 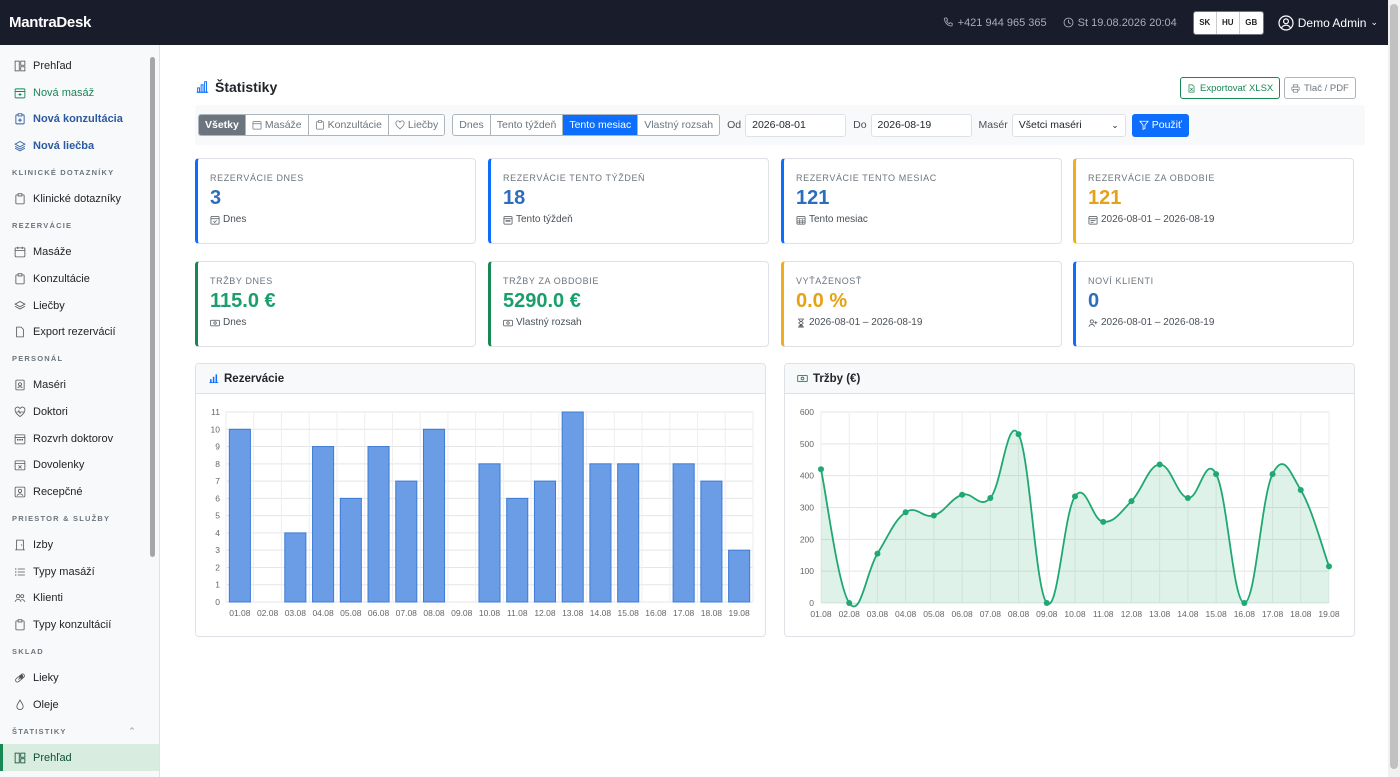 What do you see at coordinates (20, 412) in the screenshot?
I see `heart-pulse-icon` at bounding box center [20, 412].